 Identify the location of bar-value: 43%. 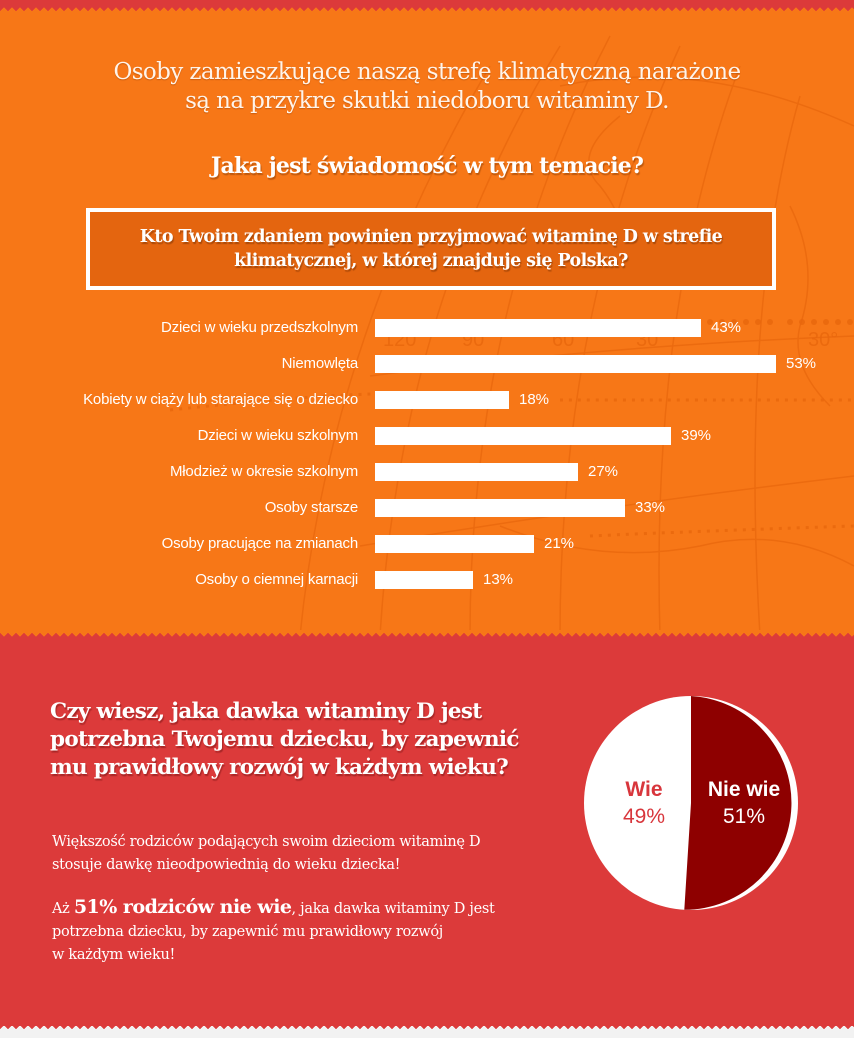
(726, 327).